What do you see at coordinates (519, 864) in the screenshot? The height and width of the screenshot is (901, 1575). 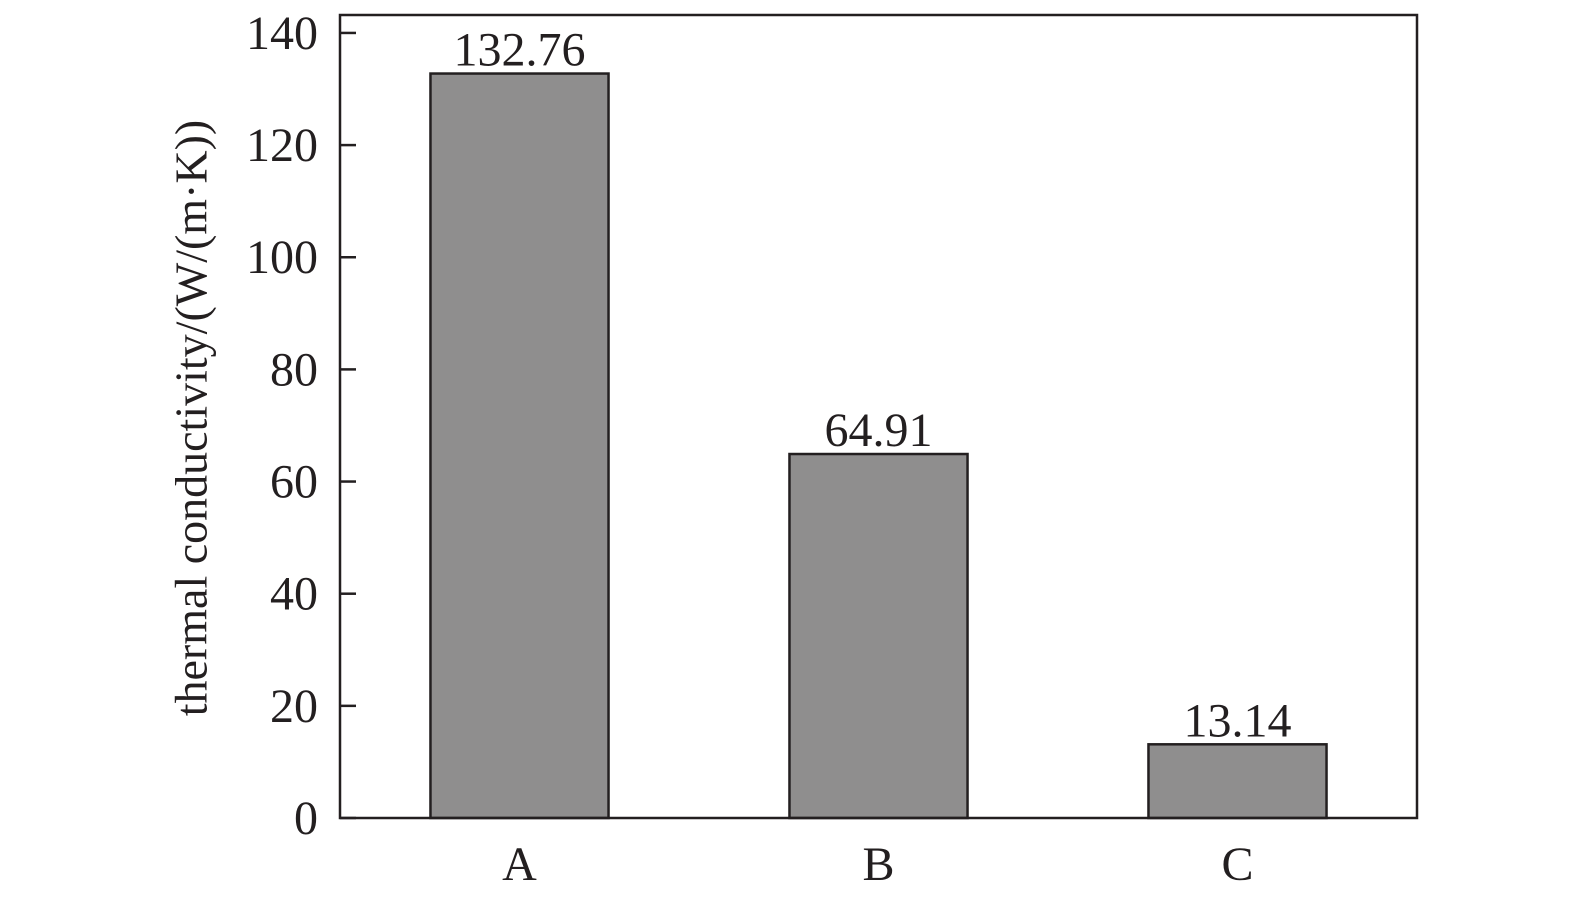 I see `x-tick-label: A` at bounding box center [519, 864].